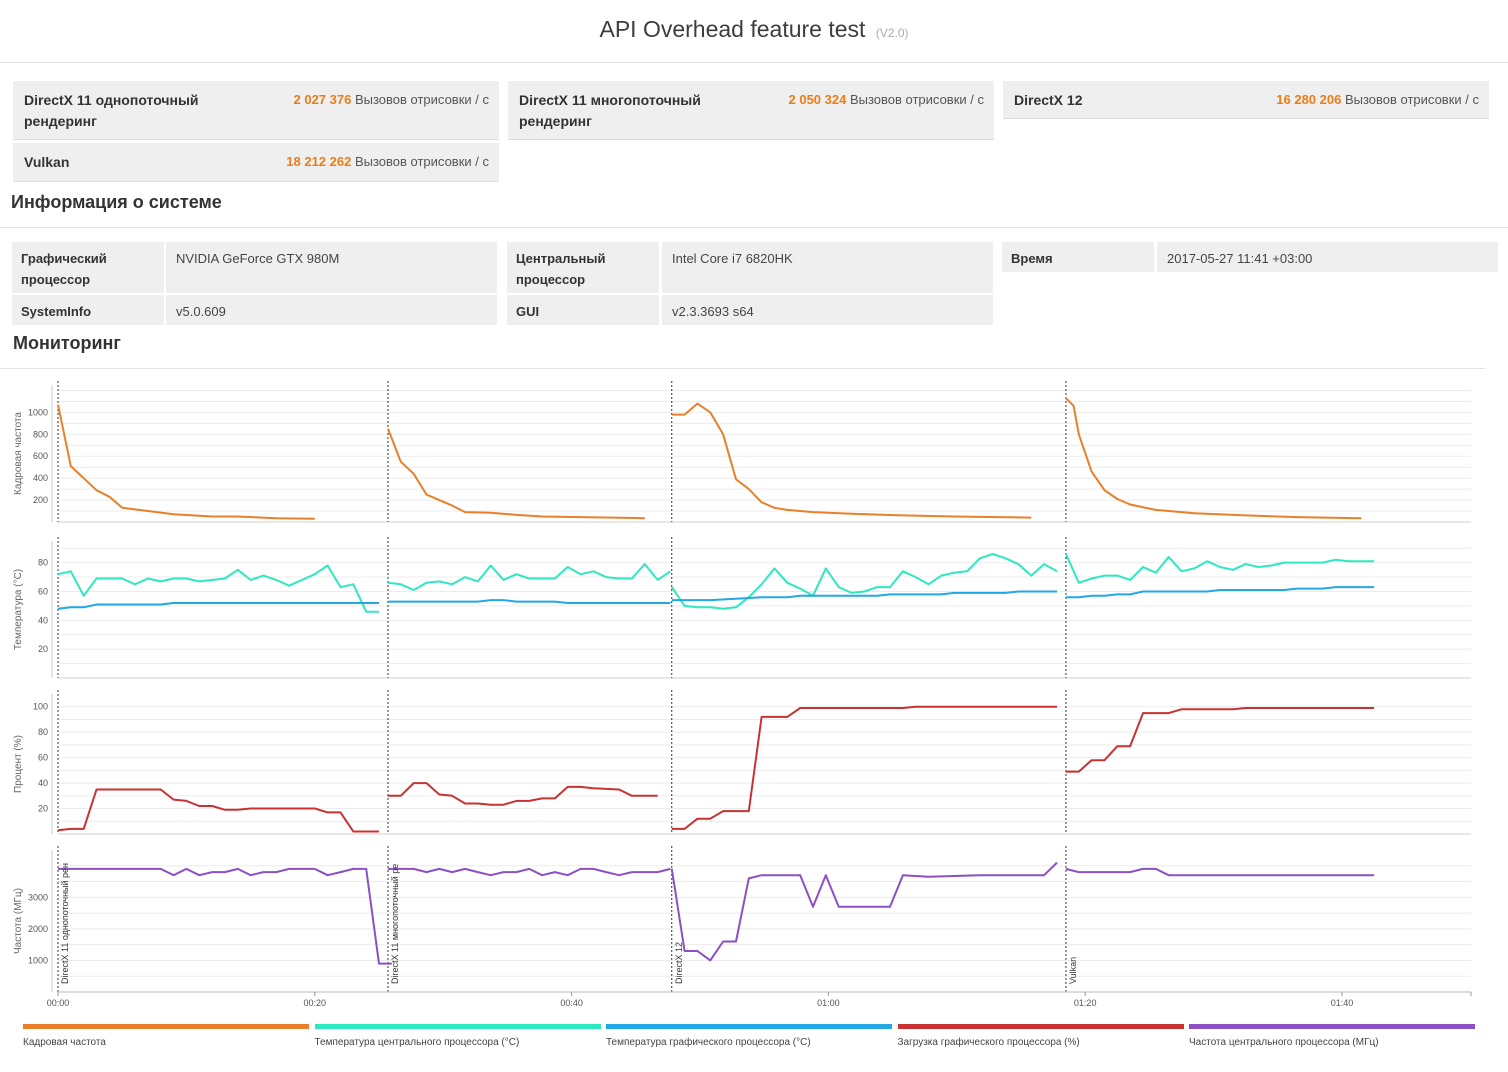 This screenshot has width=1508, height=1072. What do you see at coordinates (88, 267) in the screenshot?
I see `gpu-label: Графический процессор` at bounding box center [88, 267].